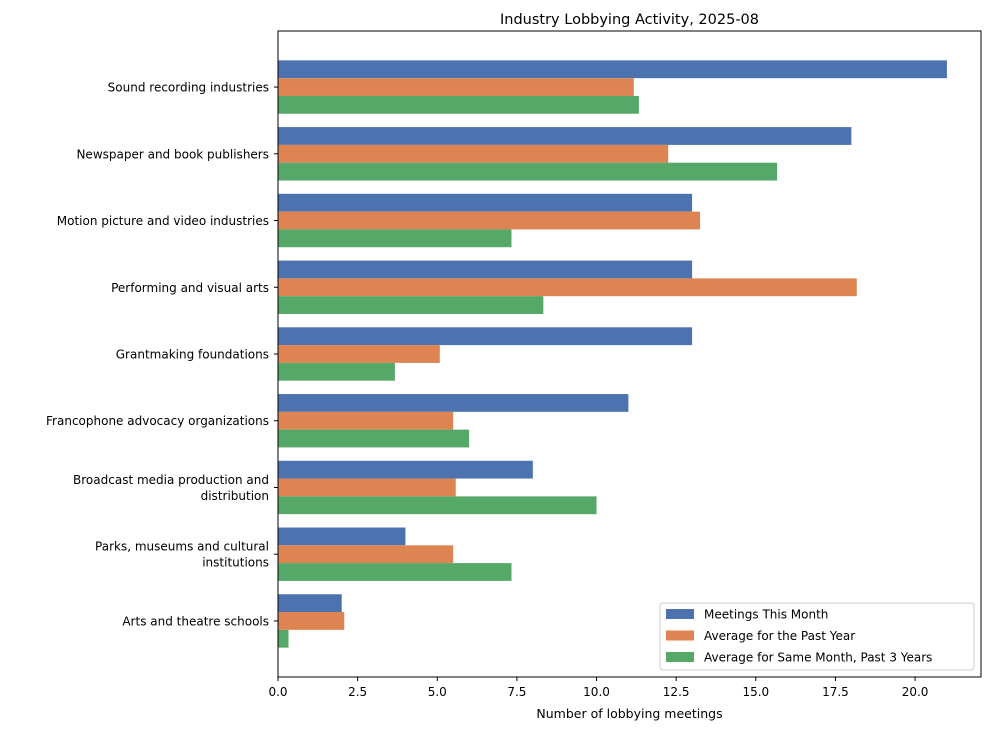 The height and width of the screenshot is (730, 990). I want to click on y-tick-label: Newspaper and book publishers, so click(172, 154).